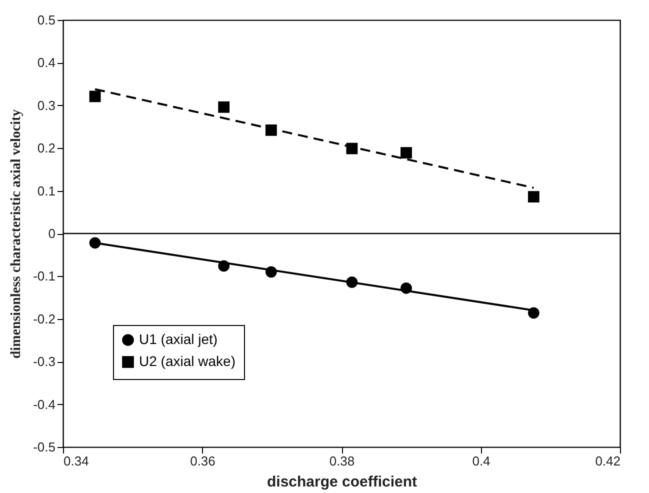  I want to click on x-tick-label: 0.34, so click(76, 461).